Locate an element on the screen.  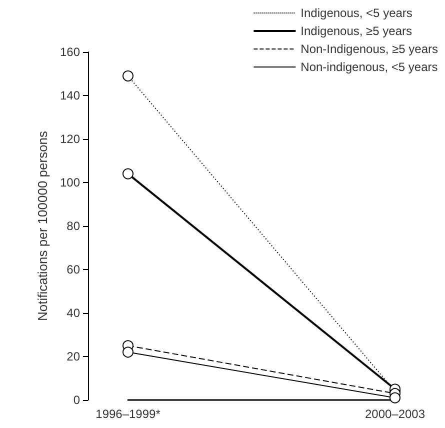
y-tick-label: 20 is located at coordinates (73, 357).